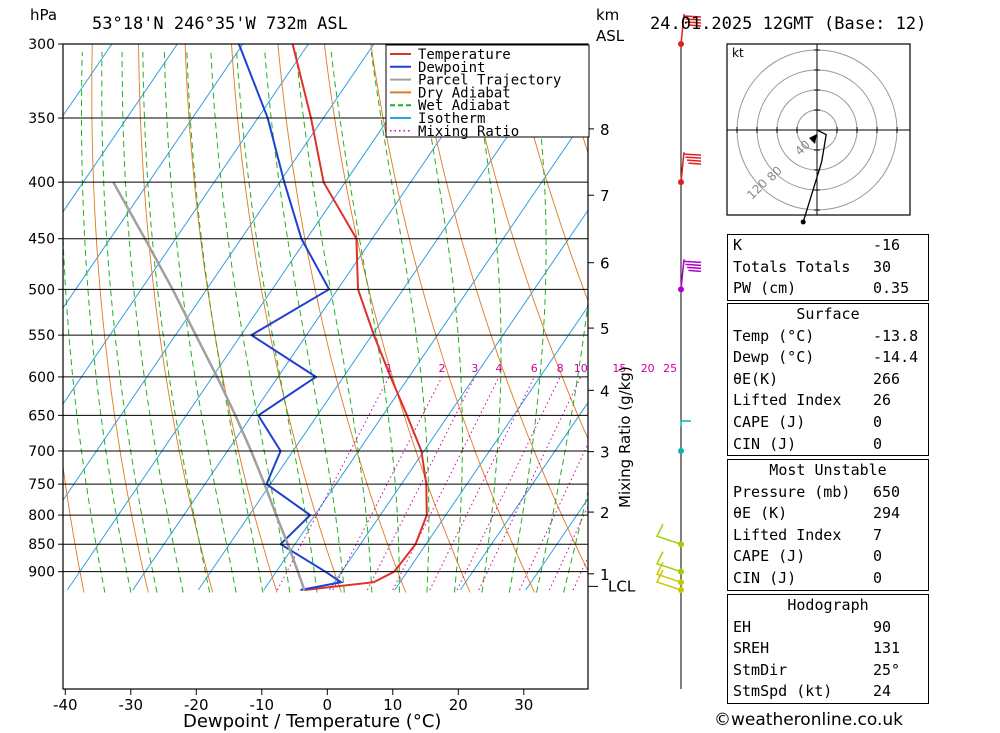 The width and height of the screenshot is (1000, 733). Describe the element at coordinates (605, 391) in the screenshot. I see `km-tick-label: 4` at that location.